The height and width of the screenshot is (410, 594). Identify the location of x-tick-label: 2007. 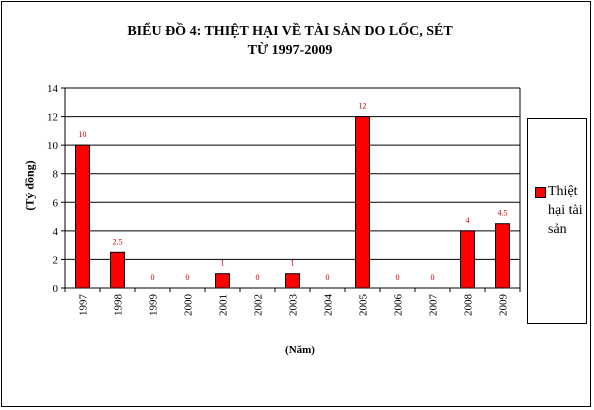
(434, 305).